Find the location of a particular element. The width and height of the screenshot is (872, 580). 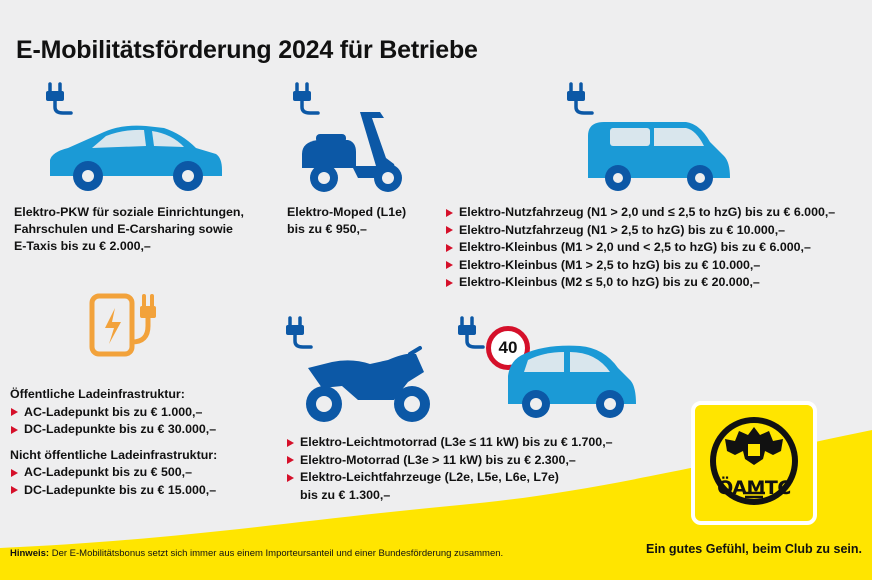

speed-limit-value: 40 is located at coordinates (508, 347).